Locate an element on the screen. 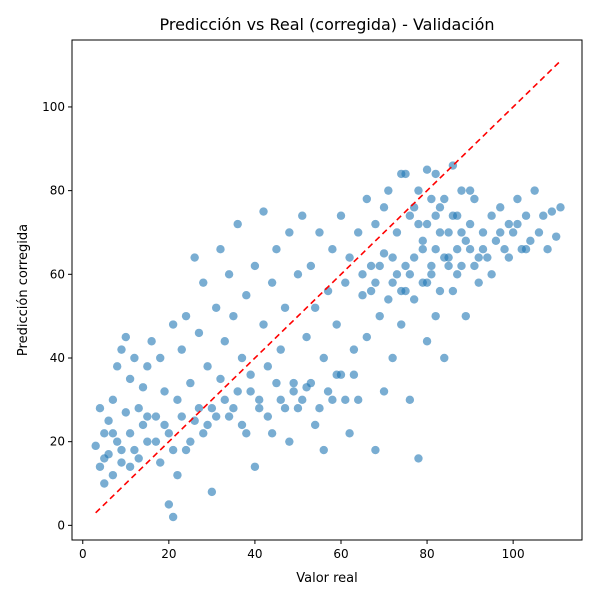 The width and height of the screenshot is (600, 600). x-tick-label: 20 is located at coordinates (168, 554).